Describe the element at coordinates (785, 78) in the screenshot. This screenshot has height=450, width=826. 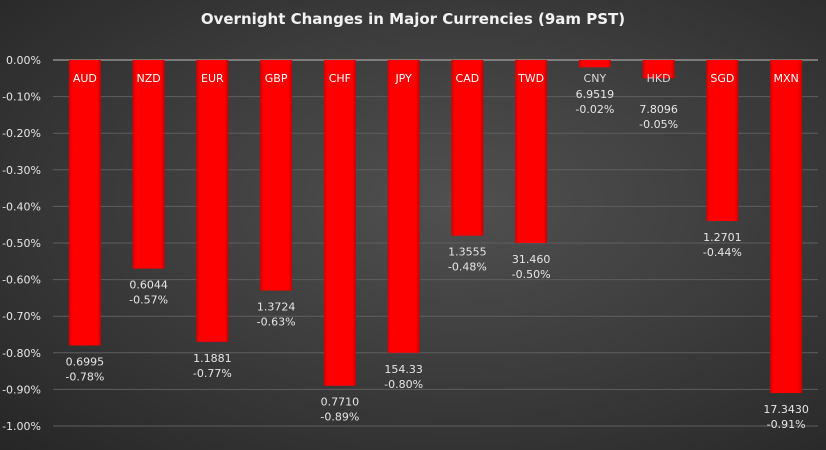
I see `category-label: MXN` at that location.